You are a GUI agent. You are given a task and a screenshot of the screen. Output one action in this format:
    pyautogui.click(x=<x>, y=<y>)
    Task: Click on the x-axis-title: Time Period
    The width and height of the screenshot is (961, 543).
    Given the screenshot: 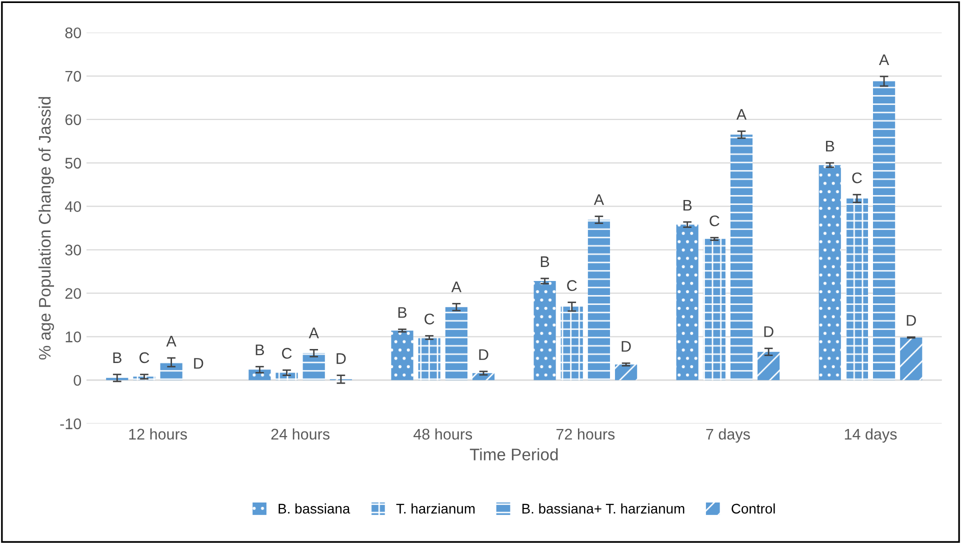 What is the action you would take?
    pyautogui.click(x=514, y=454)
    